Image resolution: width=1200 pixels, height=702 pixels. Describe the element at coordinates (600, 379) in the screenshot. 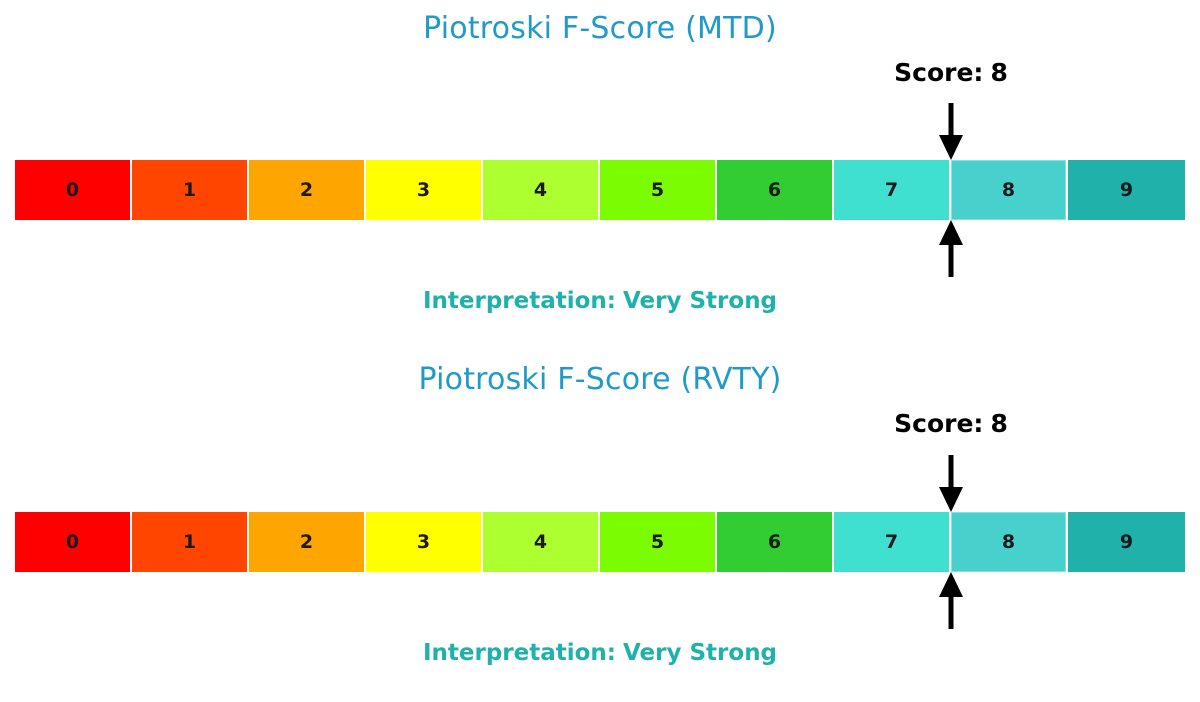

I see `chart-title: Piotroski F-Score (RVTY)` at that location.